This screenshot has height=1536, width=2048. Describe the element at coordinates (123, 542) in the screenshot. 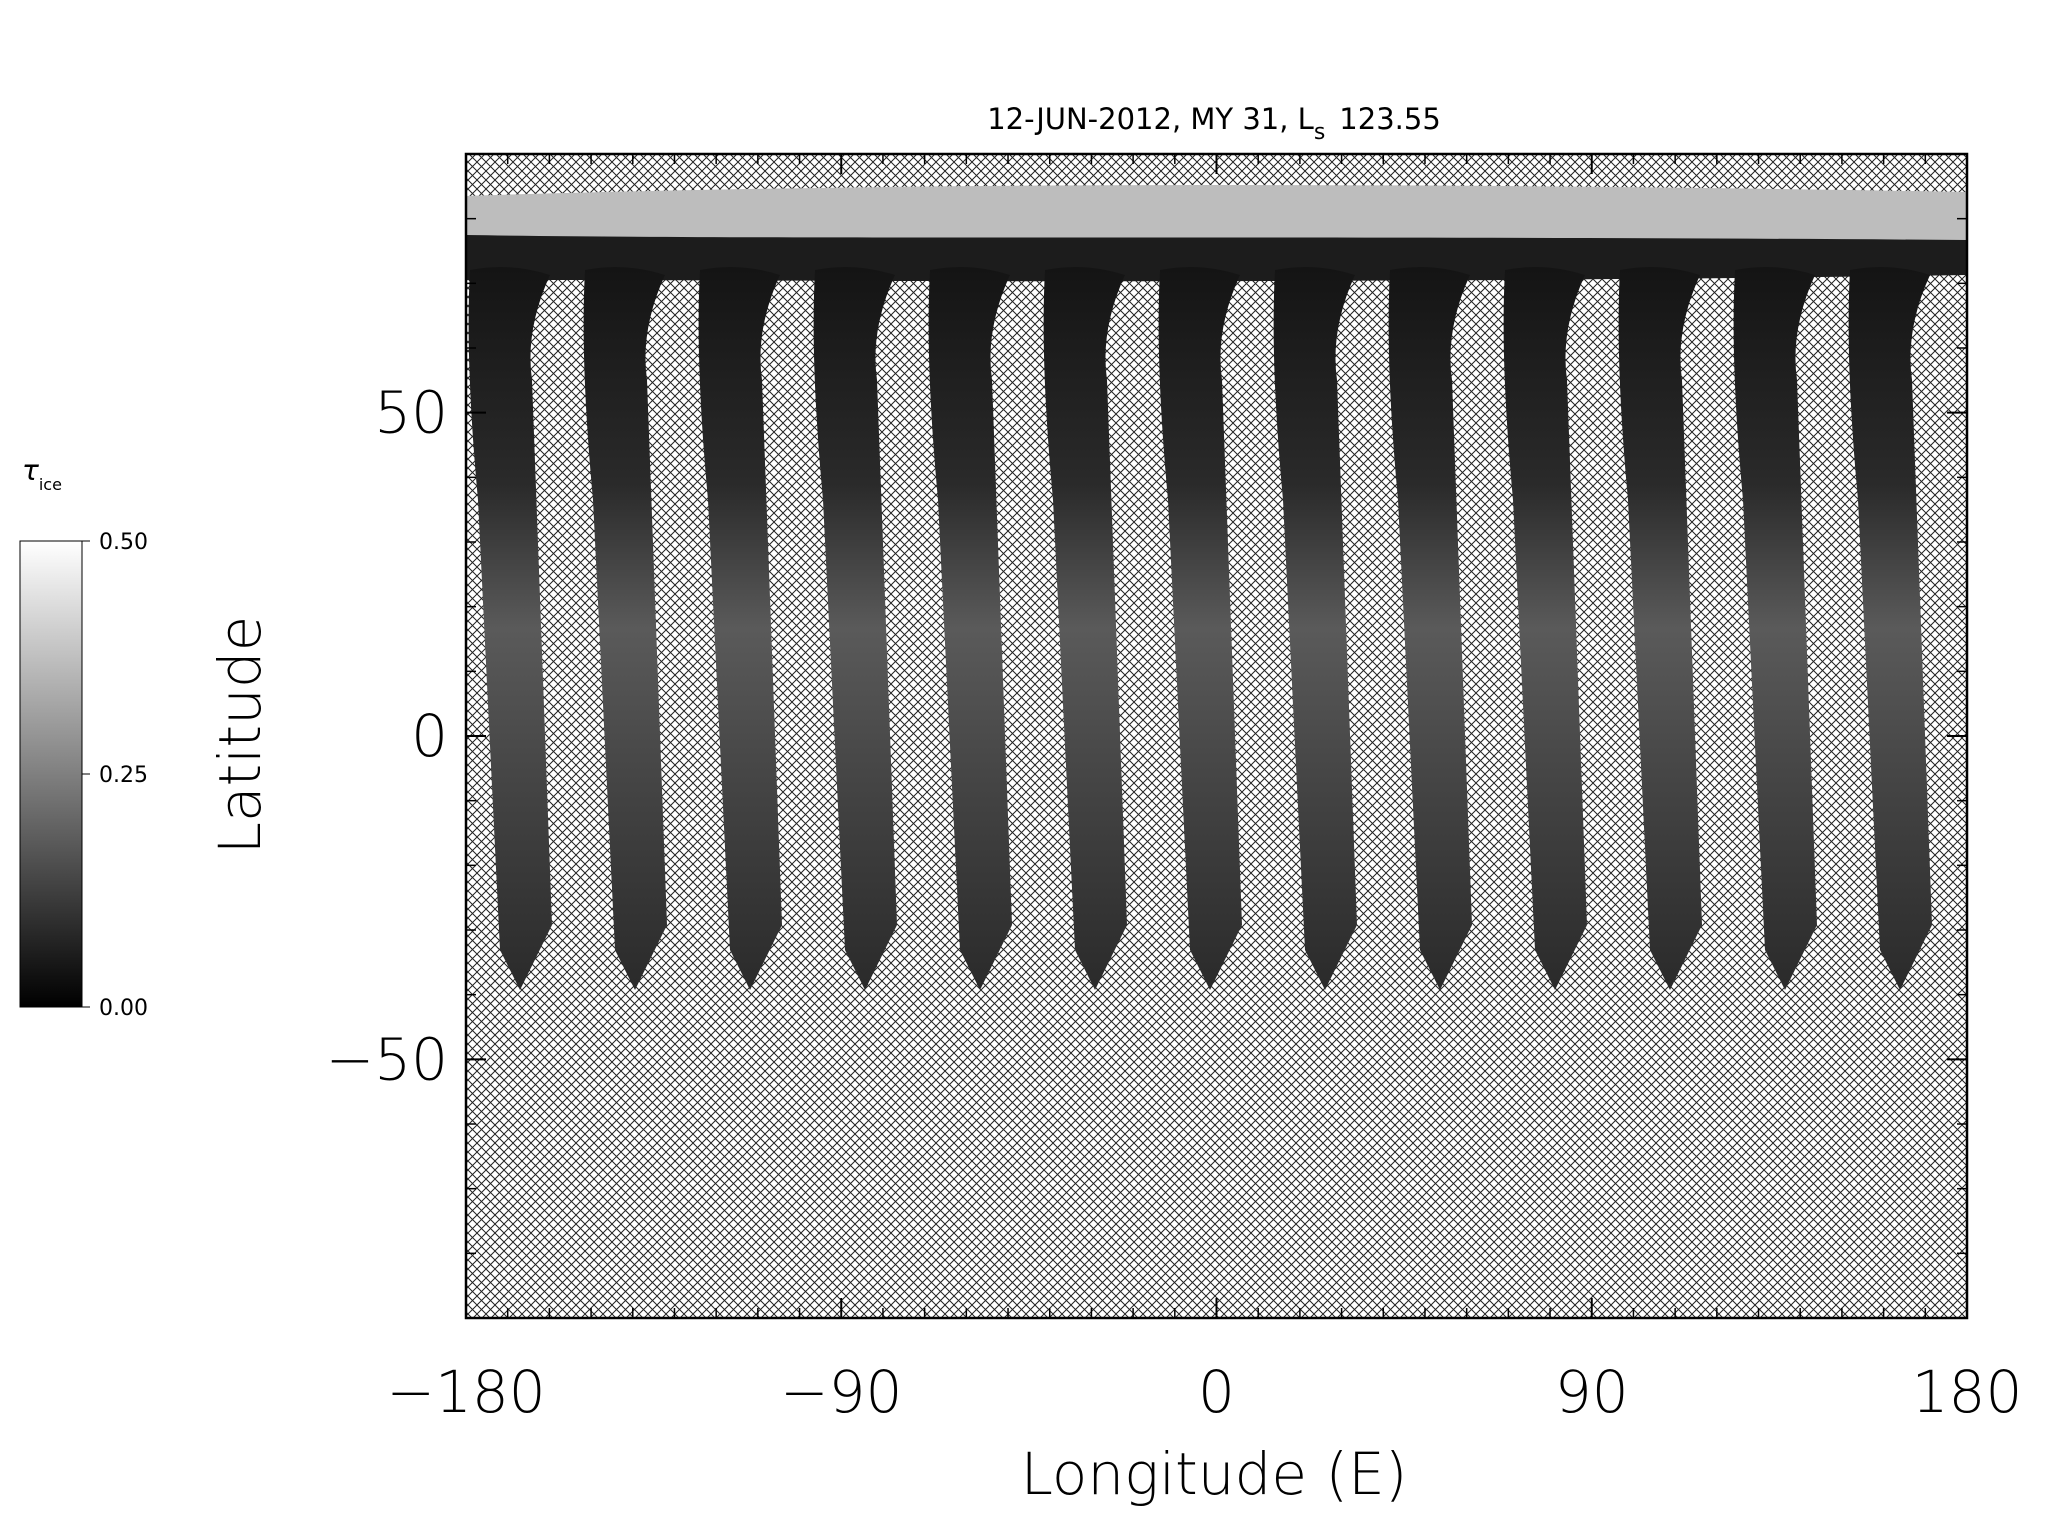

I see `colorbar-tick-label: 0.50` at that location.